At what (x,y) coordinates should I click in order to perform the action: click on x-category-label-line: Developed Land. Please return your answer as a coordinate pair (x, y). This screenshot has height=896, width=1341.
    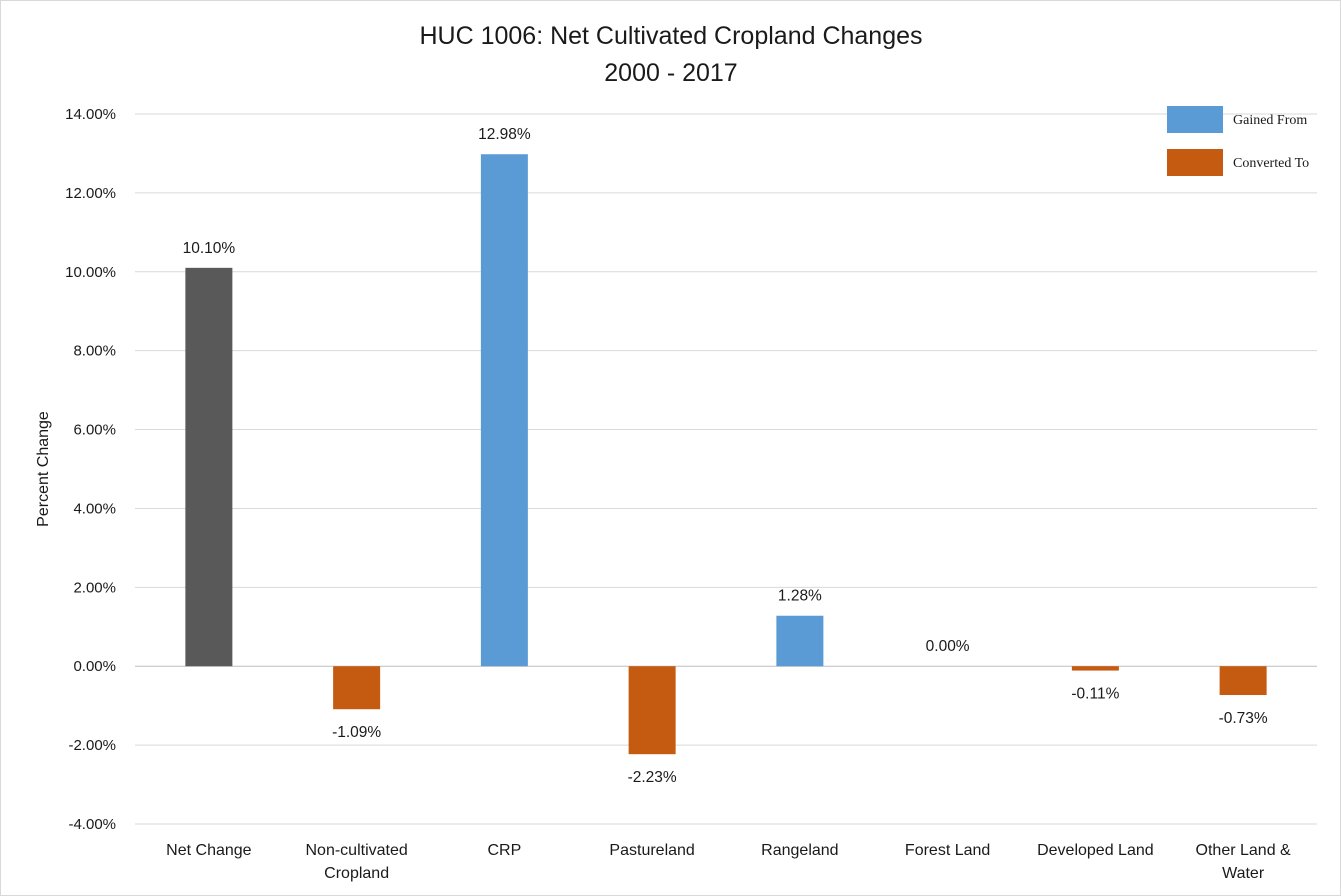
    Looking at the image, I should click on (1095, 850).